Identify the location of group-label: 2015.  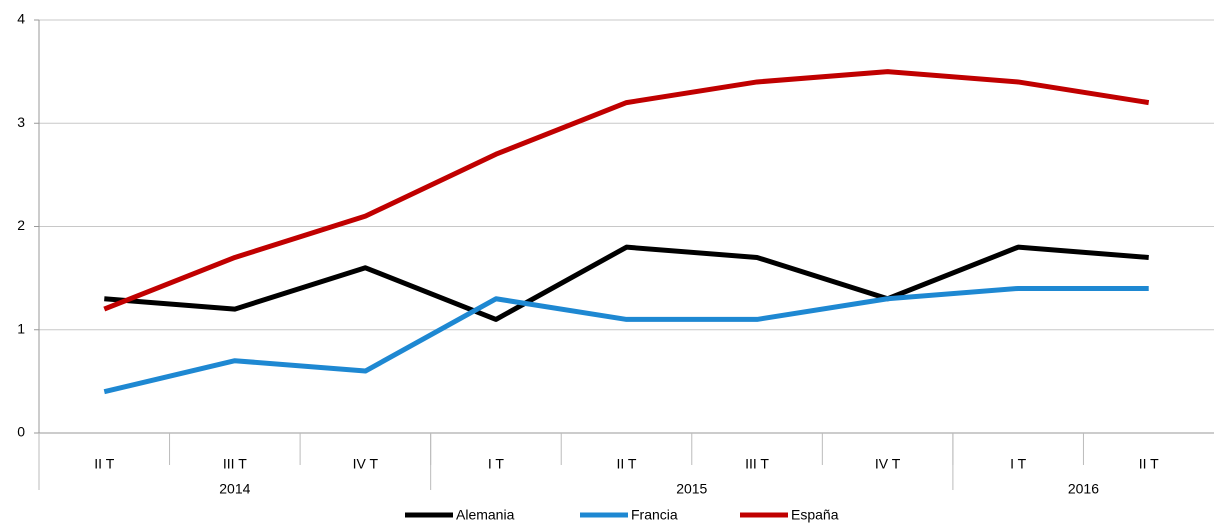
(691, 489).